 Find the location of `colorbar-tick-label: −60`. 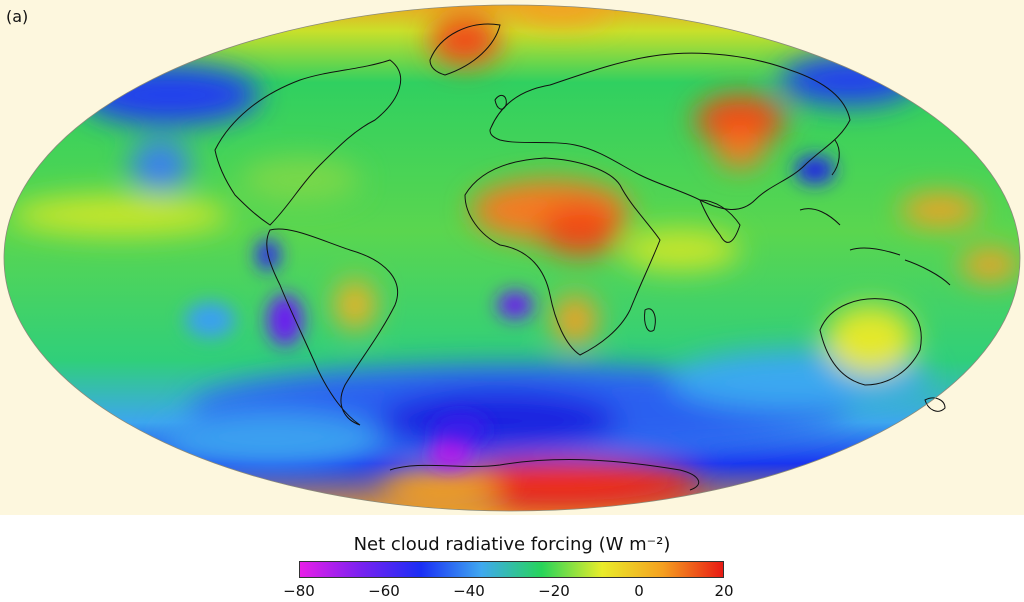

colorbar-tick-label: −60 is located at coordinates (384, 591).